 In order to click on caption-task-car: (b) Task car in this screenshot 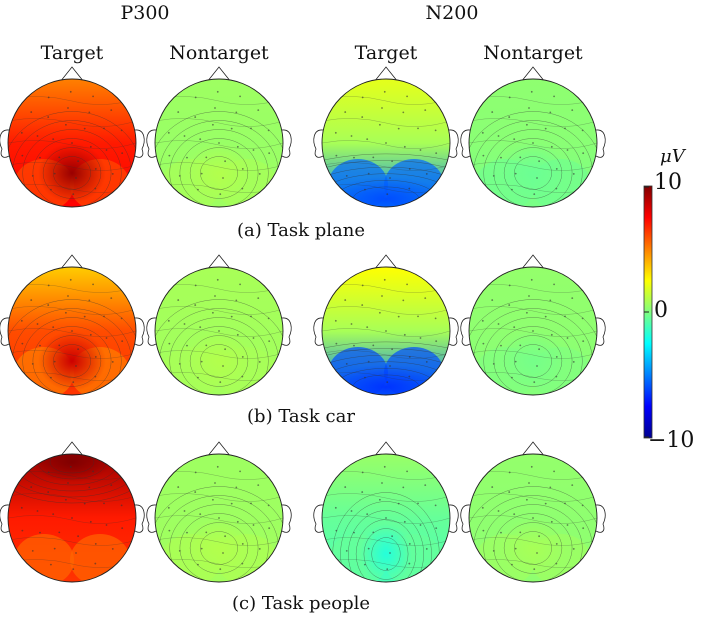, I will do `click(301, 416)`.